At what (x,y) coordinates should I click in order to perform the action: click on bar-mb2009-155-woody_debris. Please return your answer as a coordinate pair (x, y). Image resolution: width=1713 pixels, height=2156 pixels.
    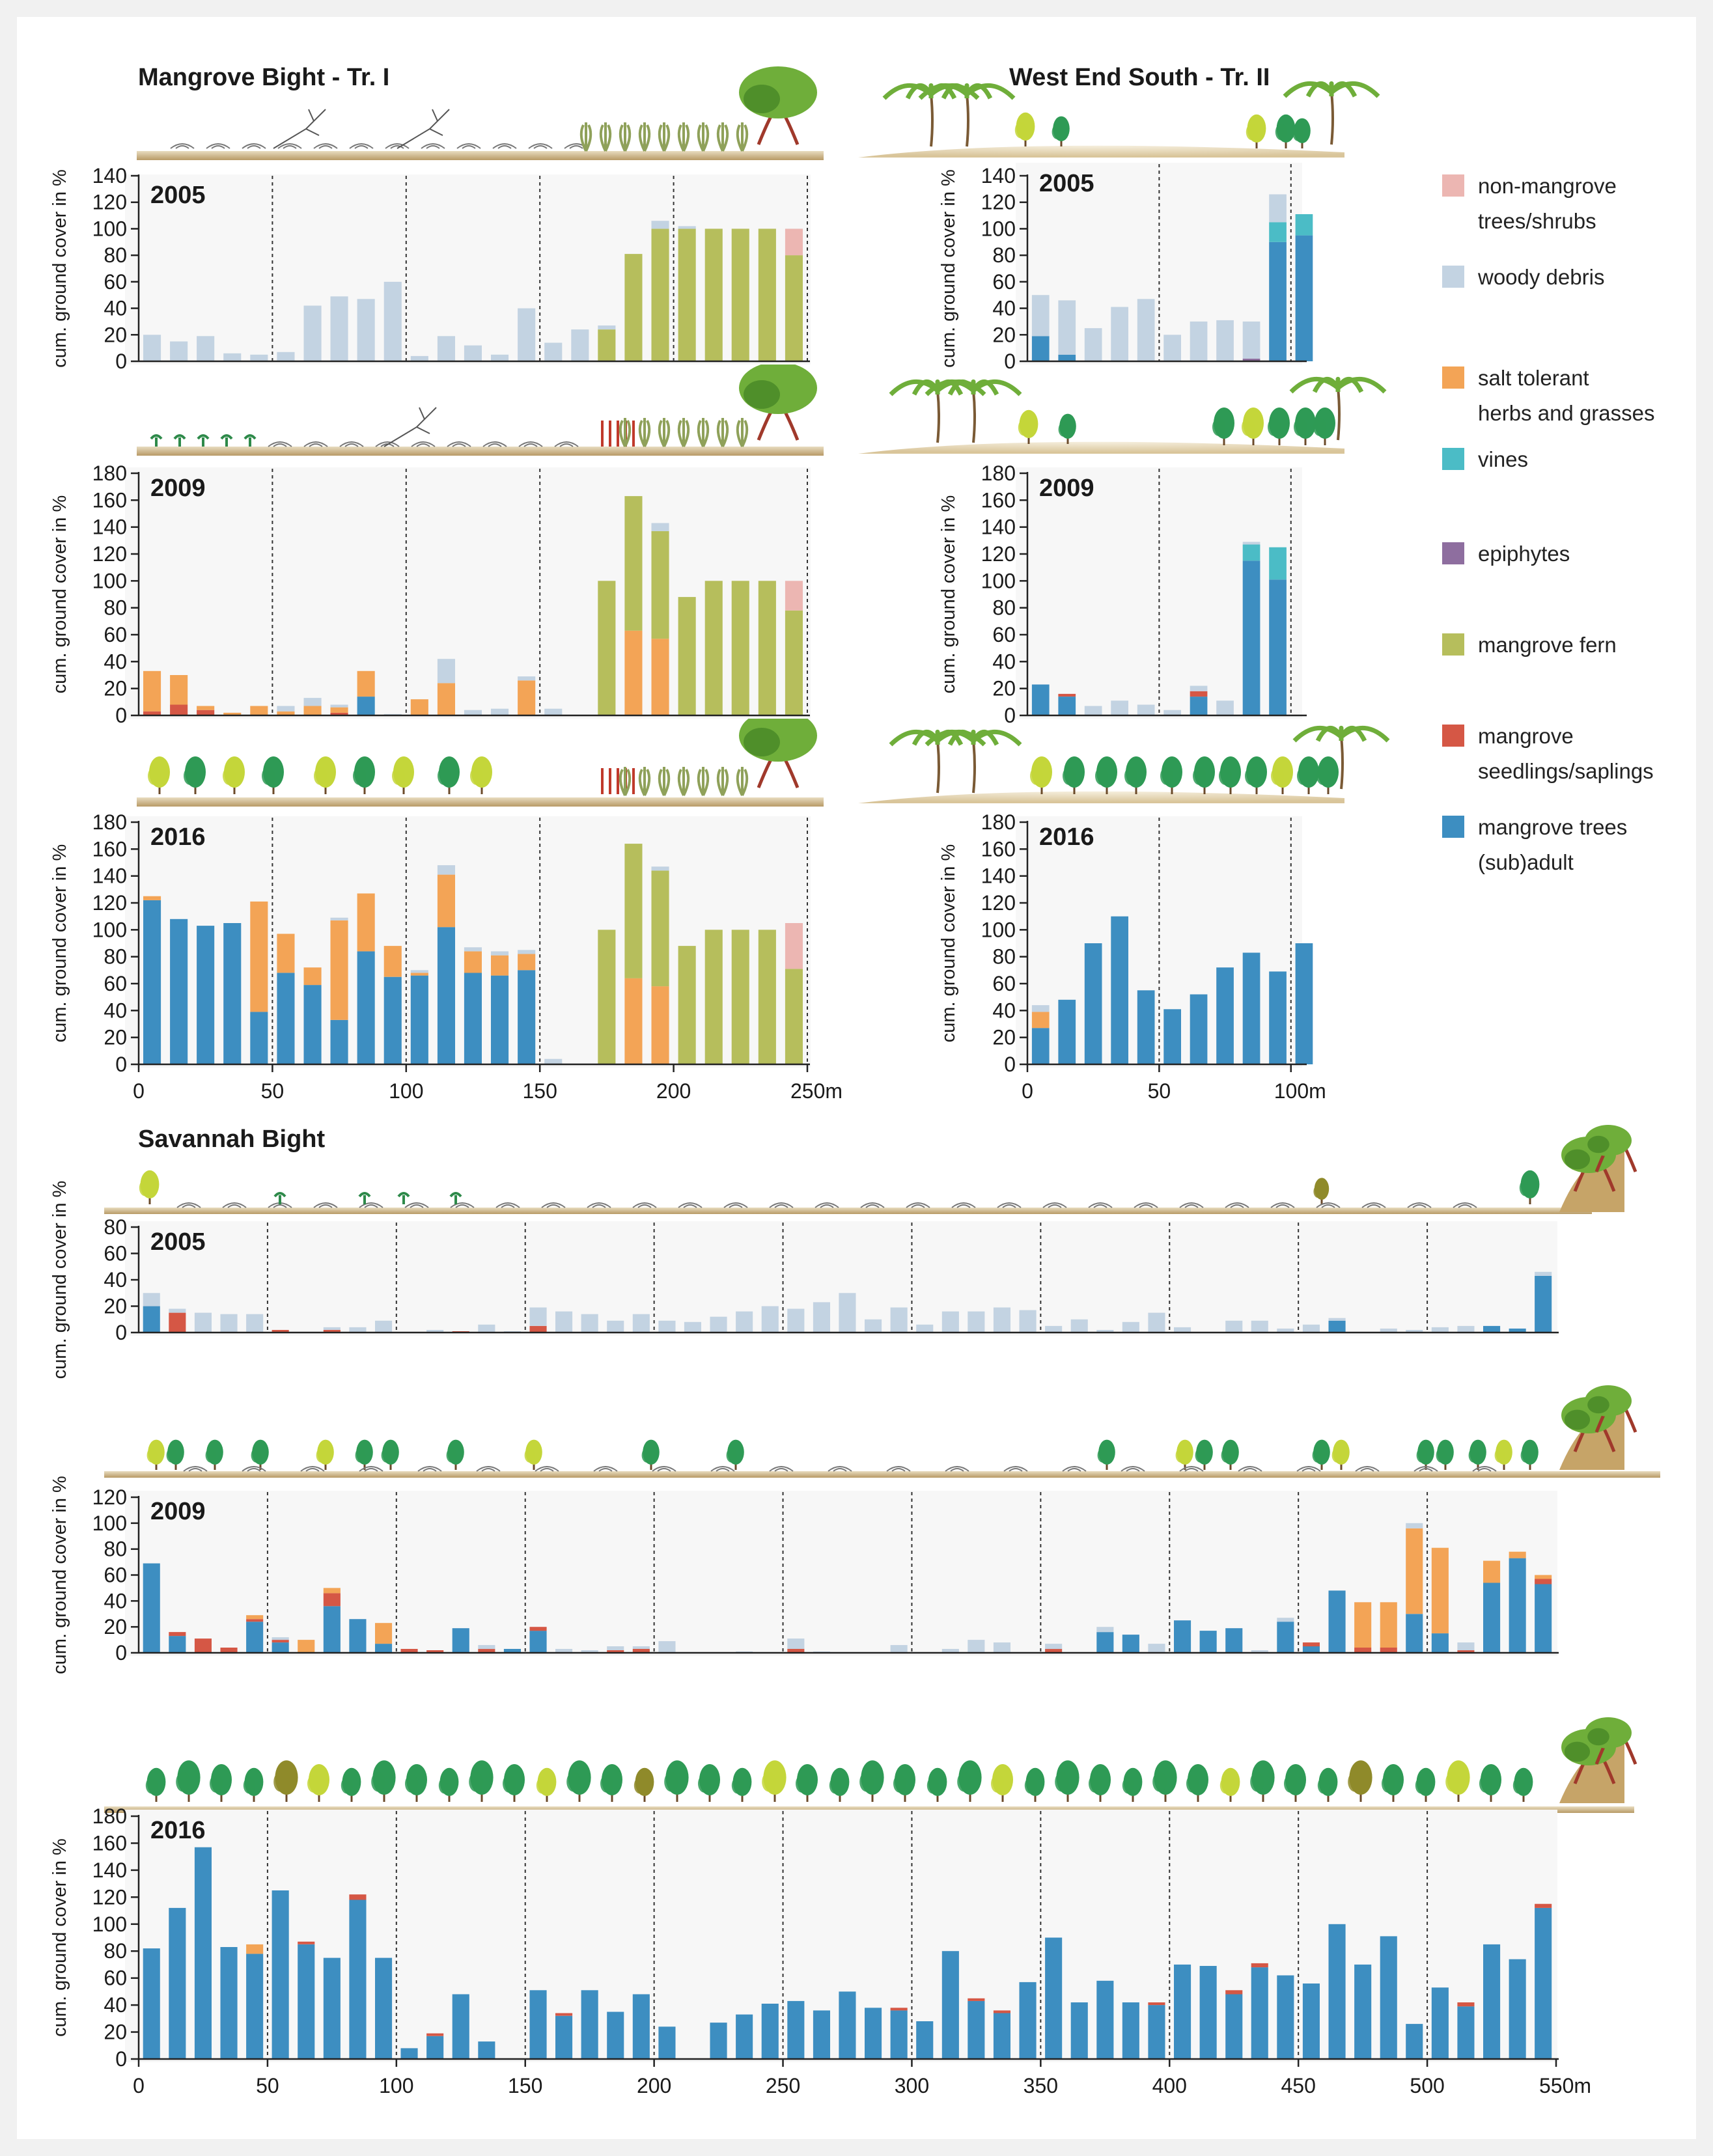
    Looking at the image, I should click on (553, 711).